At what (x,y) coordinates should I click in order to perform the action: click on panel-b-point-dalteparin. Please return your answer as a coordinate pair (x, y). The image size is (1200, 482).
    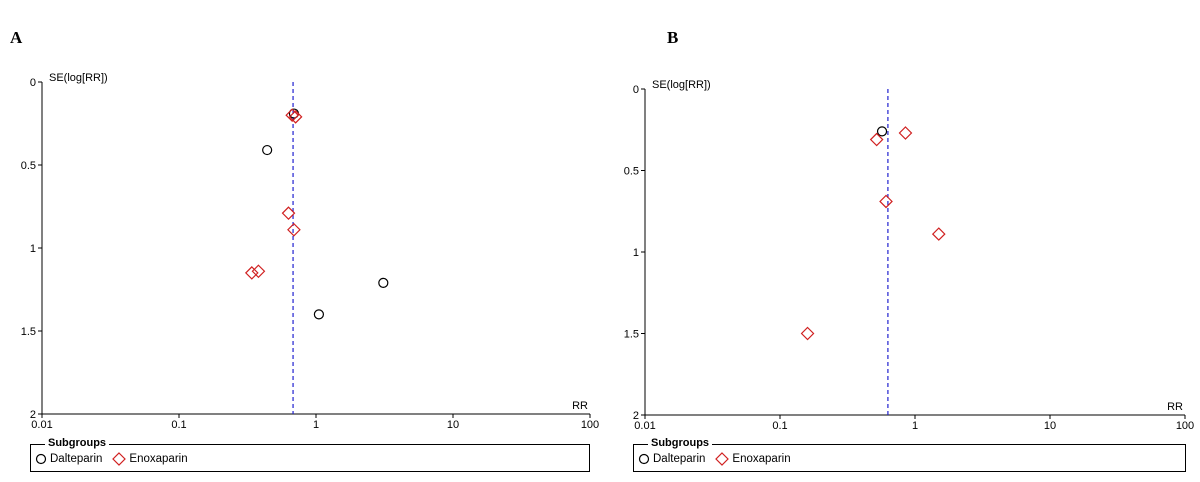
    Looking at the image, I should click on (882, 131).